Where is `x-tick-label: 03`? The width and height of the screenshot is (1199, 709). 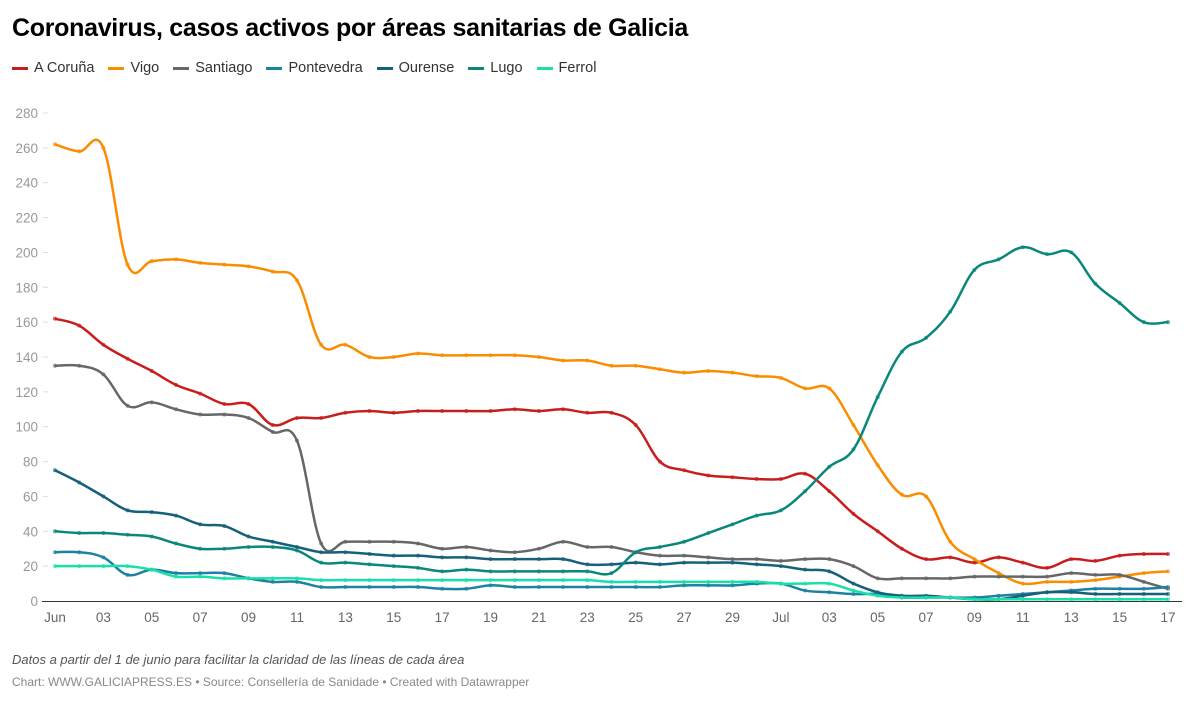
x-tick-label: 03 is located at coordinates (829, 617).